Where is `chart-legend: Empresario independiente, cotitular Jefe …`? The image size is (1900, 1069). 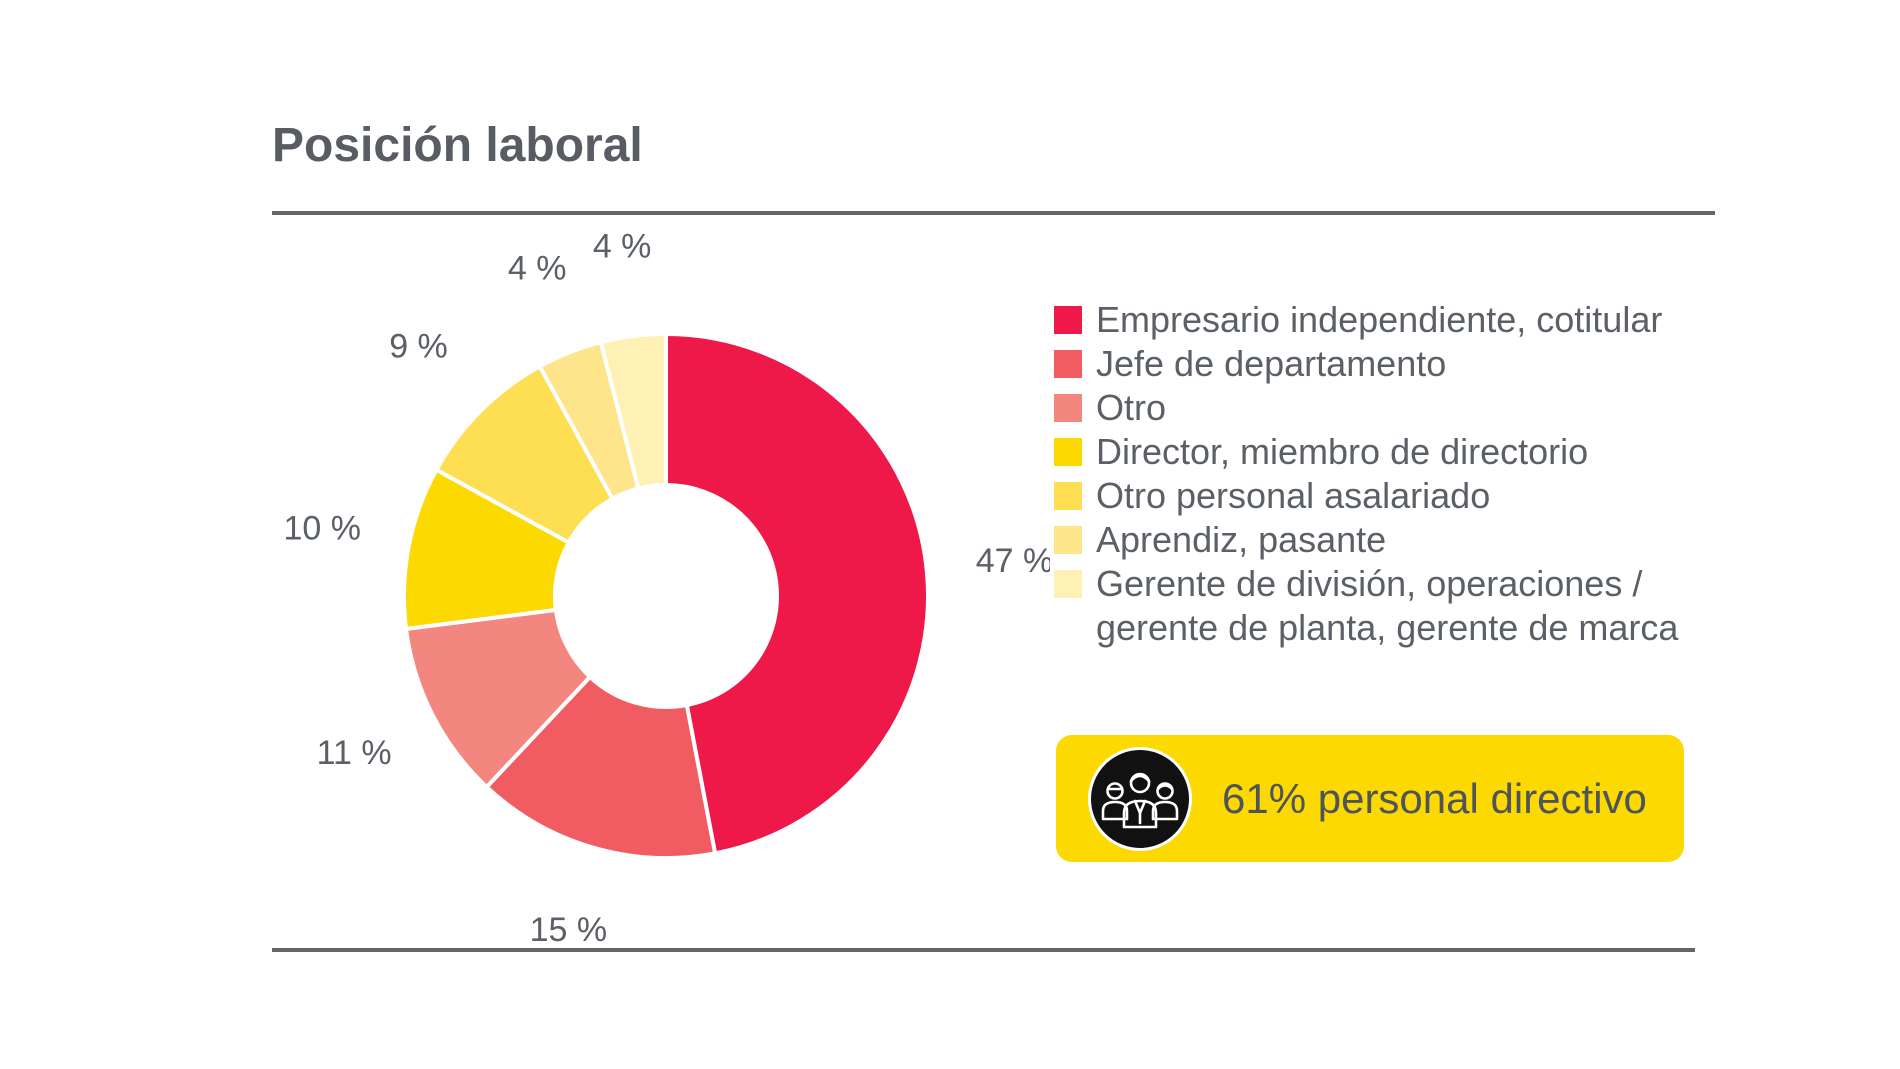 chart-legend: Empresario independiente, cotitular Jefe … is located at coordinates (1404, 474).